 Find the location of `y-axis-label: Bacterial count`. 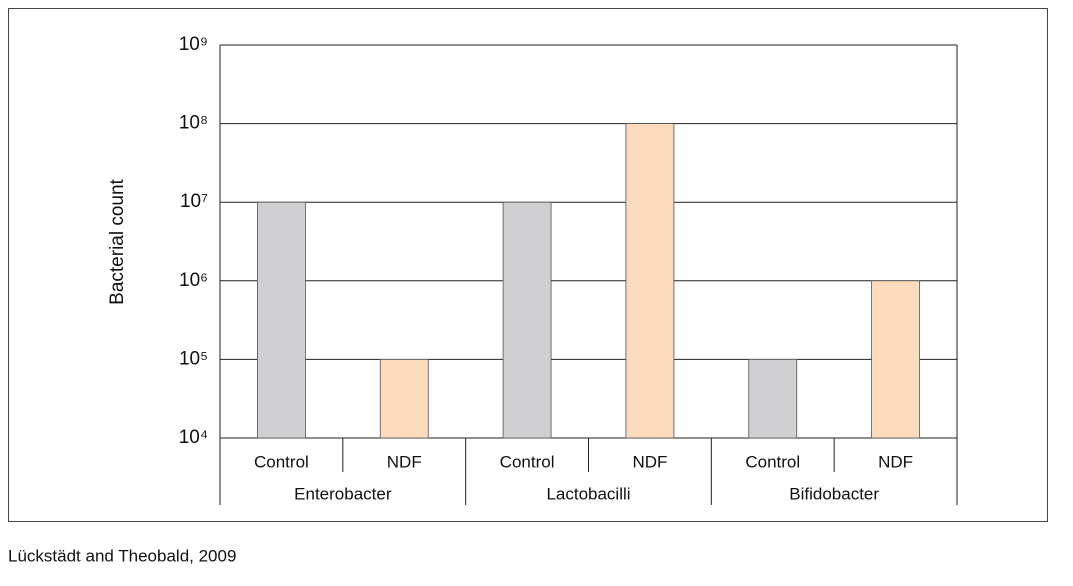

y-axis-label: Bacterial count is located at coordinates (117, 241).